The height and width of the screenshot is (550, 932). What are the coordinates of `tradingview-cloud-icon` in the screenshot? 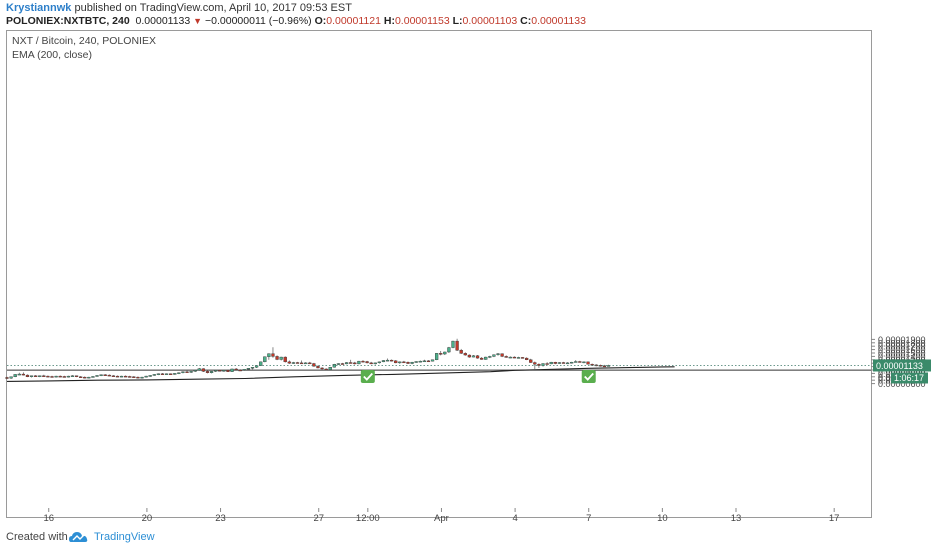 It's located at (79, 537).